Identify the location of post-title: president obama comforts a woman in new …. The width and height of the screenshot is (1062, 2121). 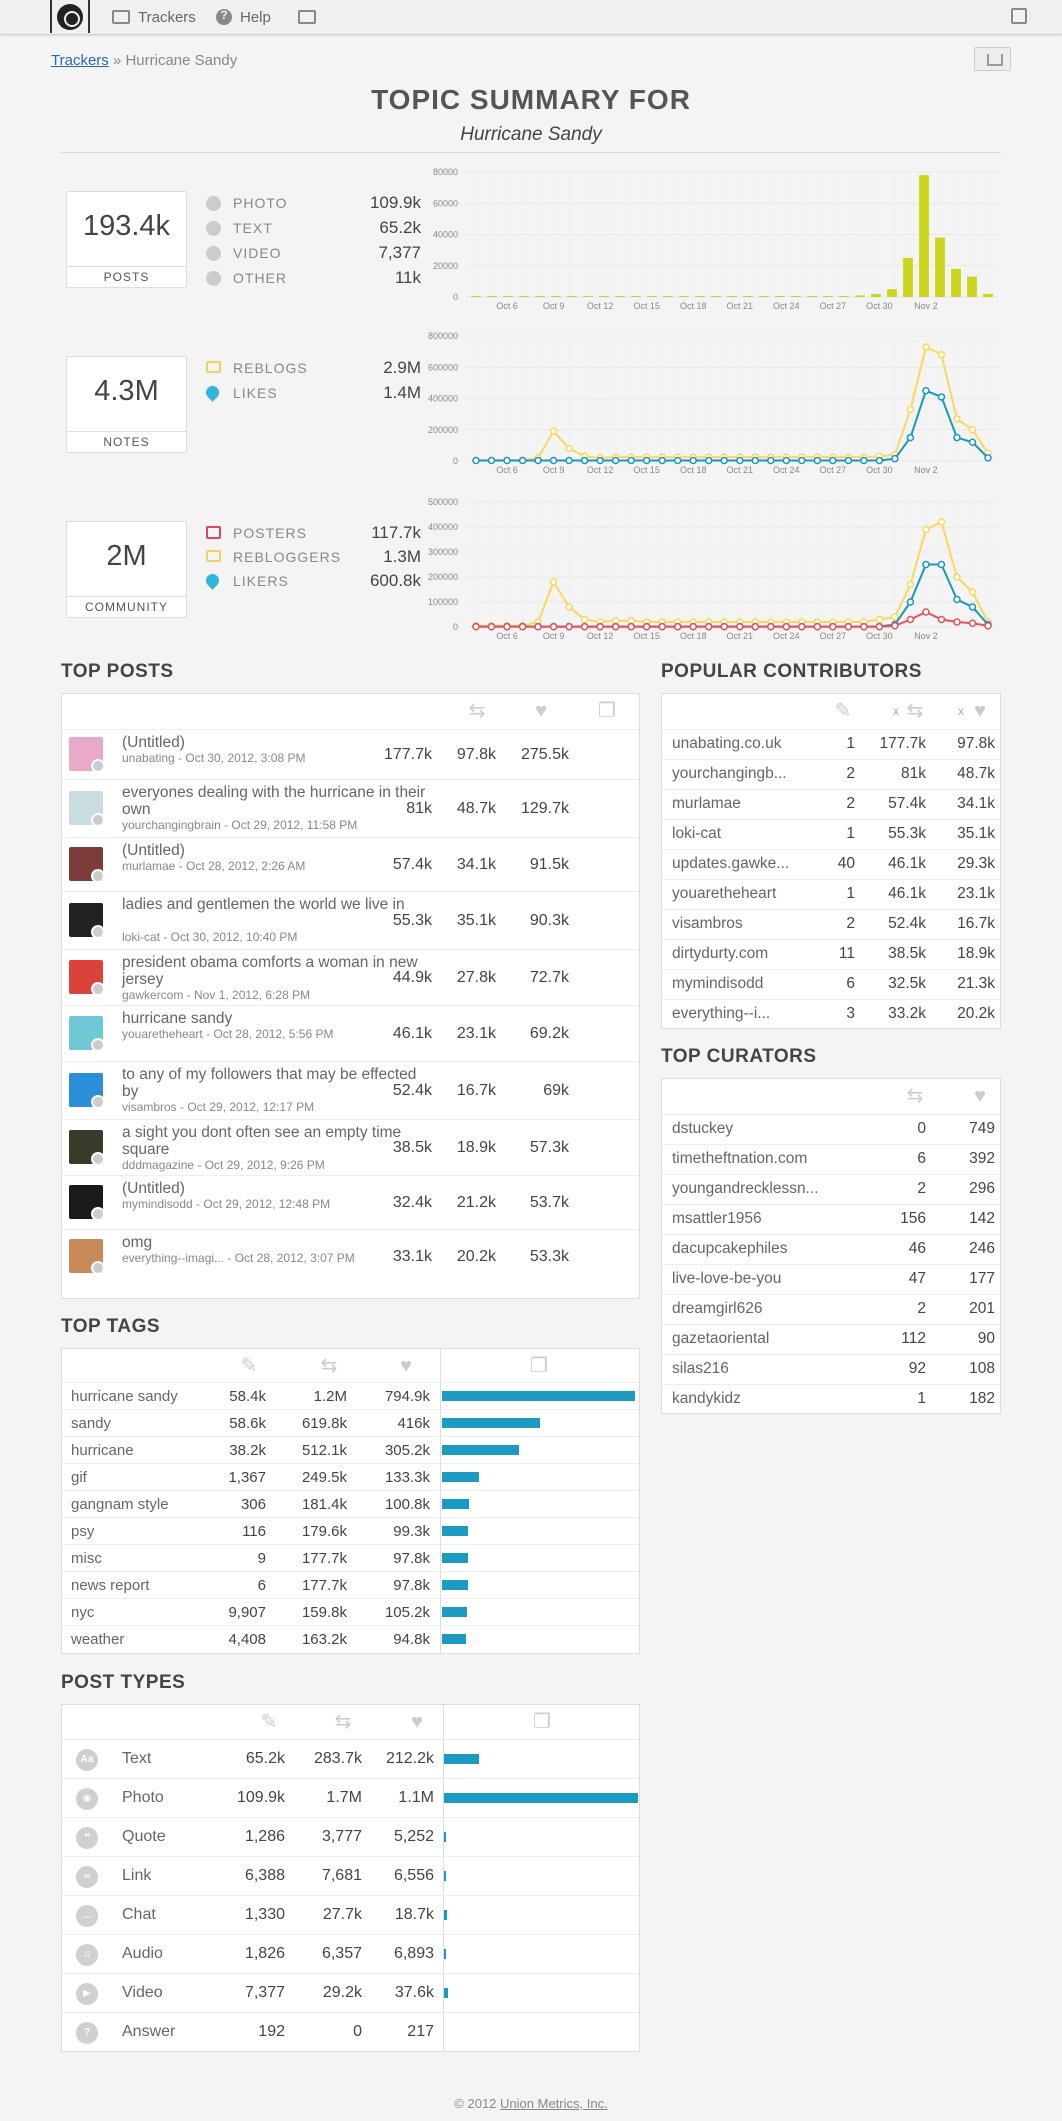
(270, 971).